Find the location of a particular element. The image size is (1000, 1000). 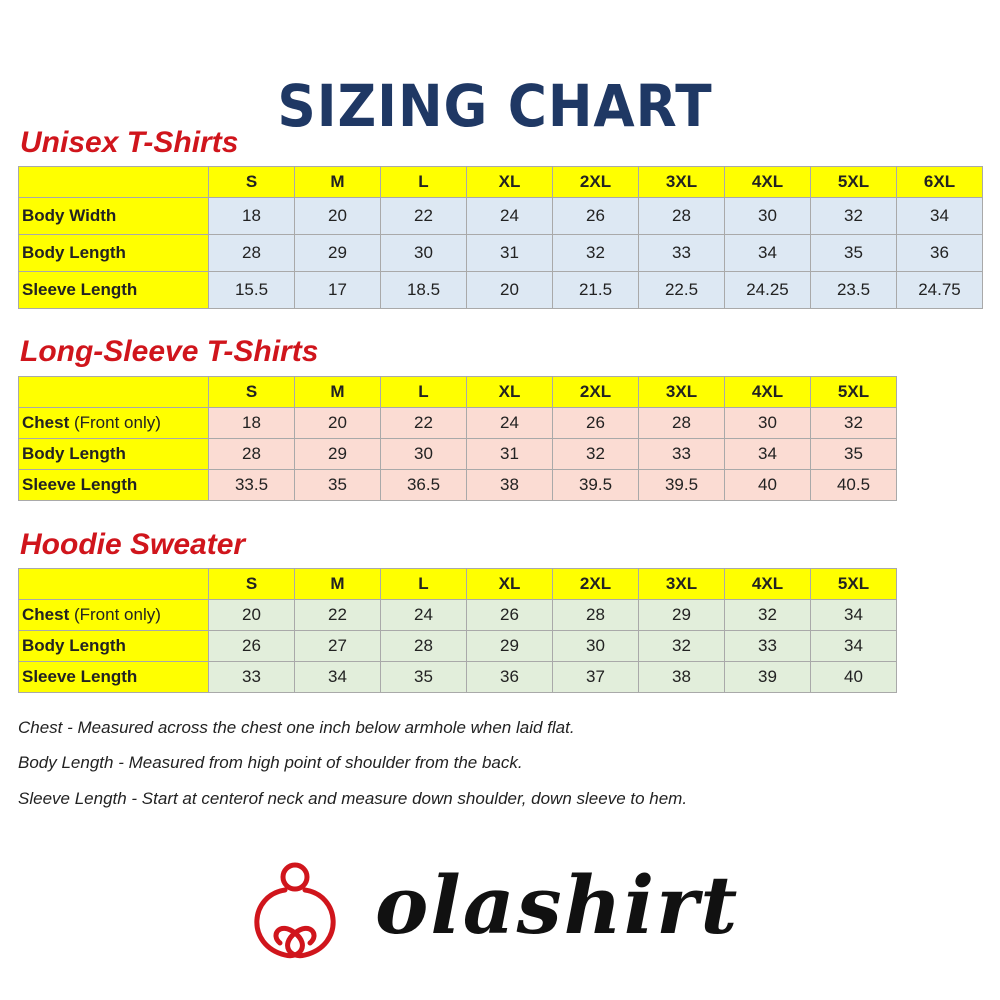

table-row: Chest (Front only) 18 20 22 24 26 28 30 32 is located at coordinates (457, 423).